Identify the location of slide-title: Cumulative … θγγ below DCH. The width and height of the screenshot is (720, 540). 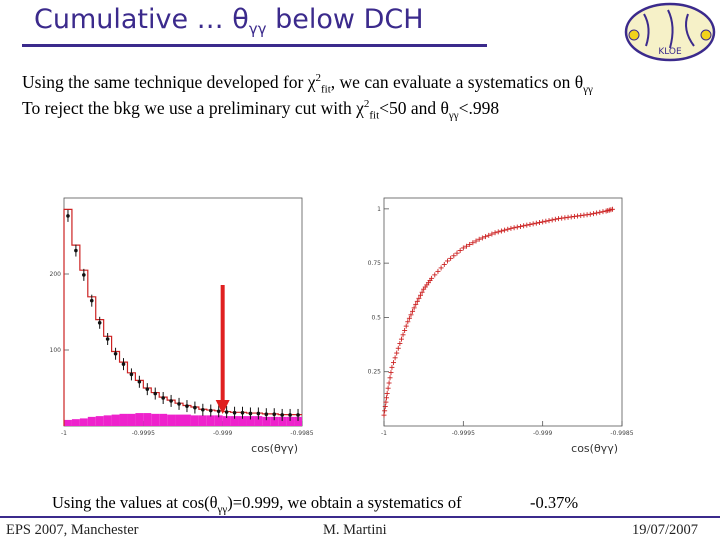
(229, 21).